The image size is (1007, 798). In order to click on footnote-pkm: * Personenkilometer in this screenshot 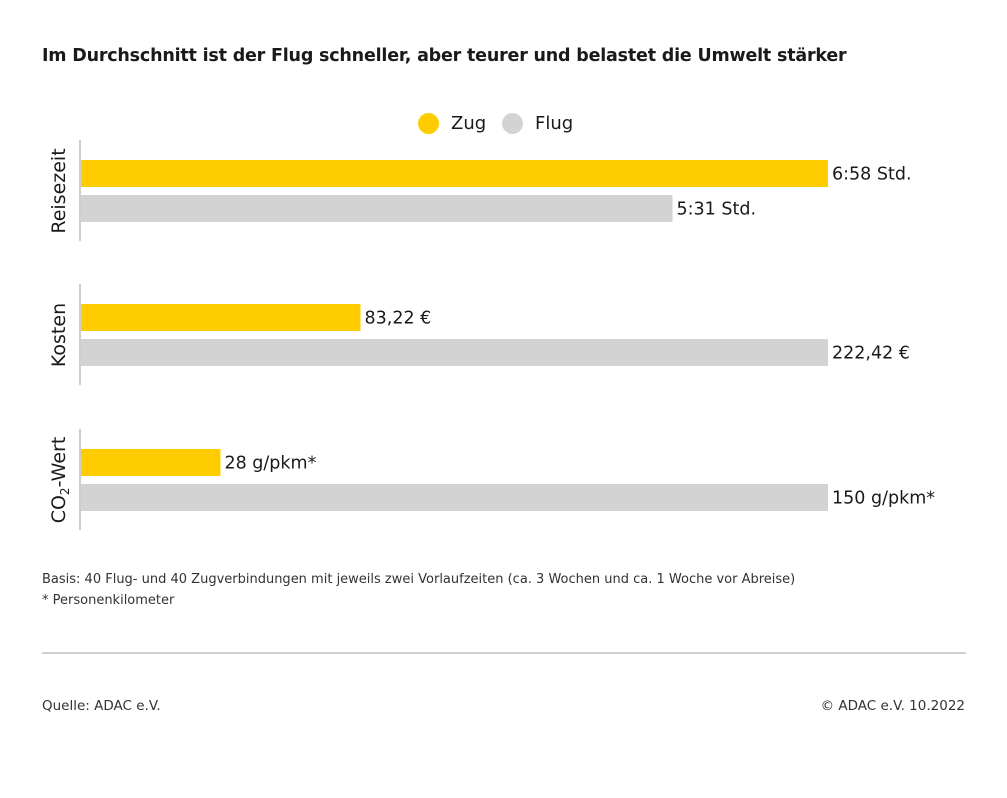, I will do `click(108, 600)`.